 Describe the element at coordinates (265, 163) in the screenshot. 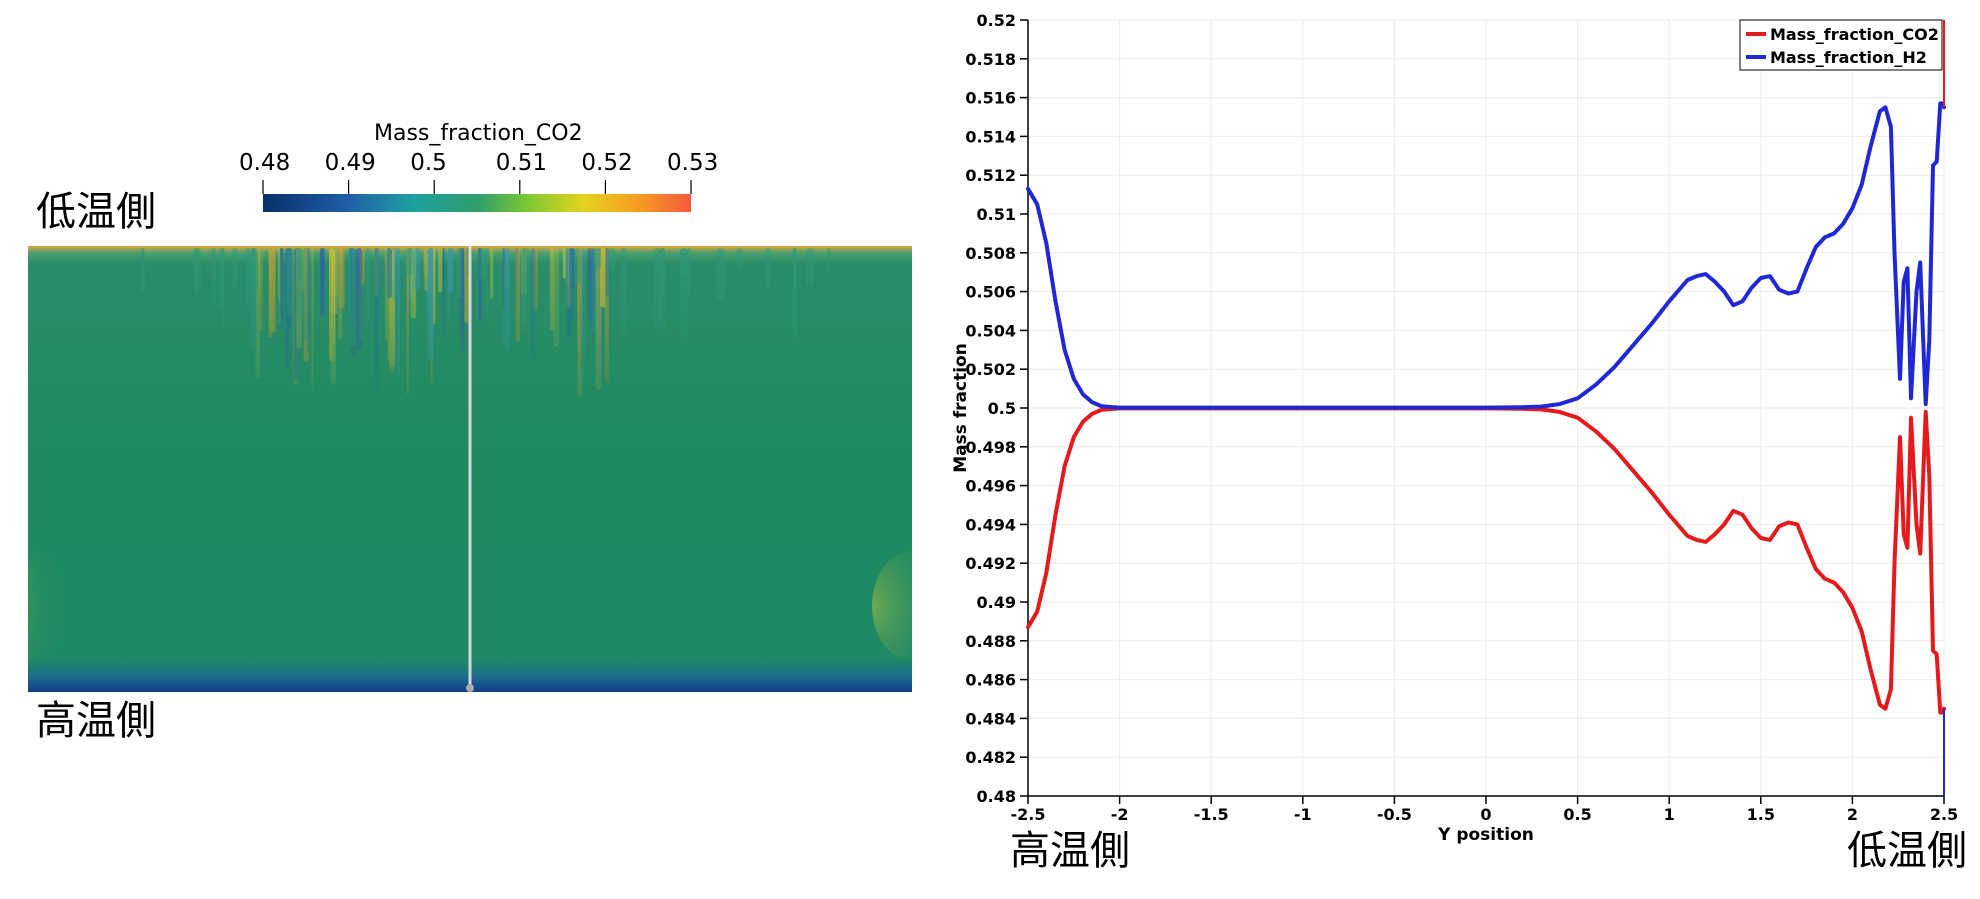

I see `colorbar-tick-label: 0.48` at that location.